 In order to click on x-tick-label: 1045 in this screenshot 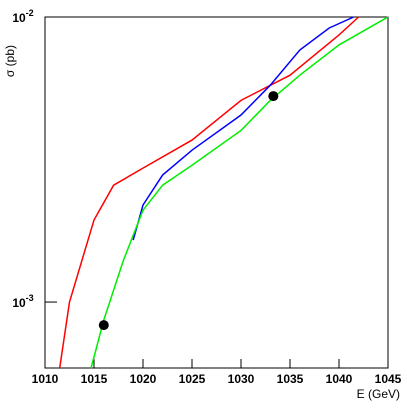, I will do `click(388, 379)`.